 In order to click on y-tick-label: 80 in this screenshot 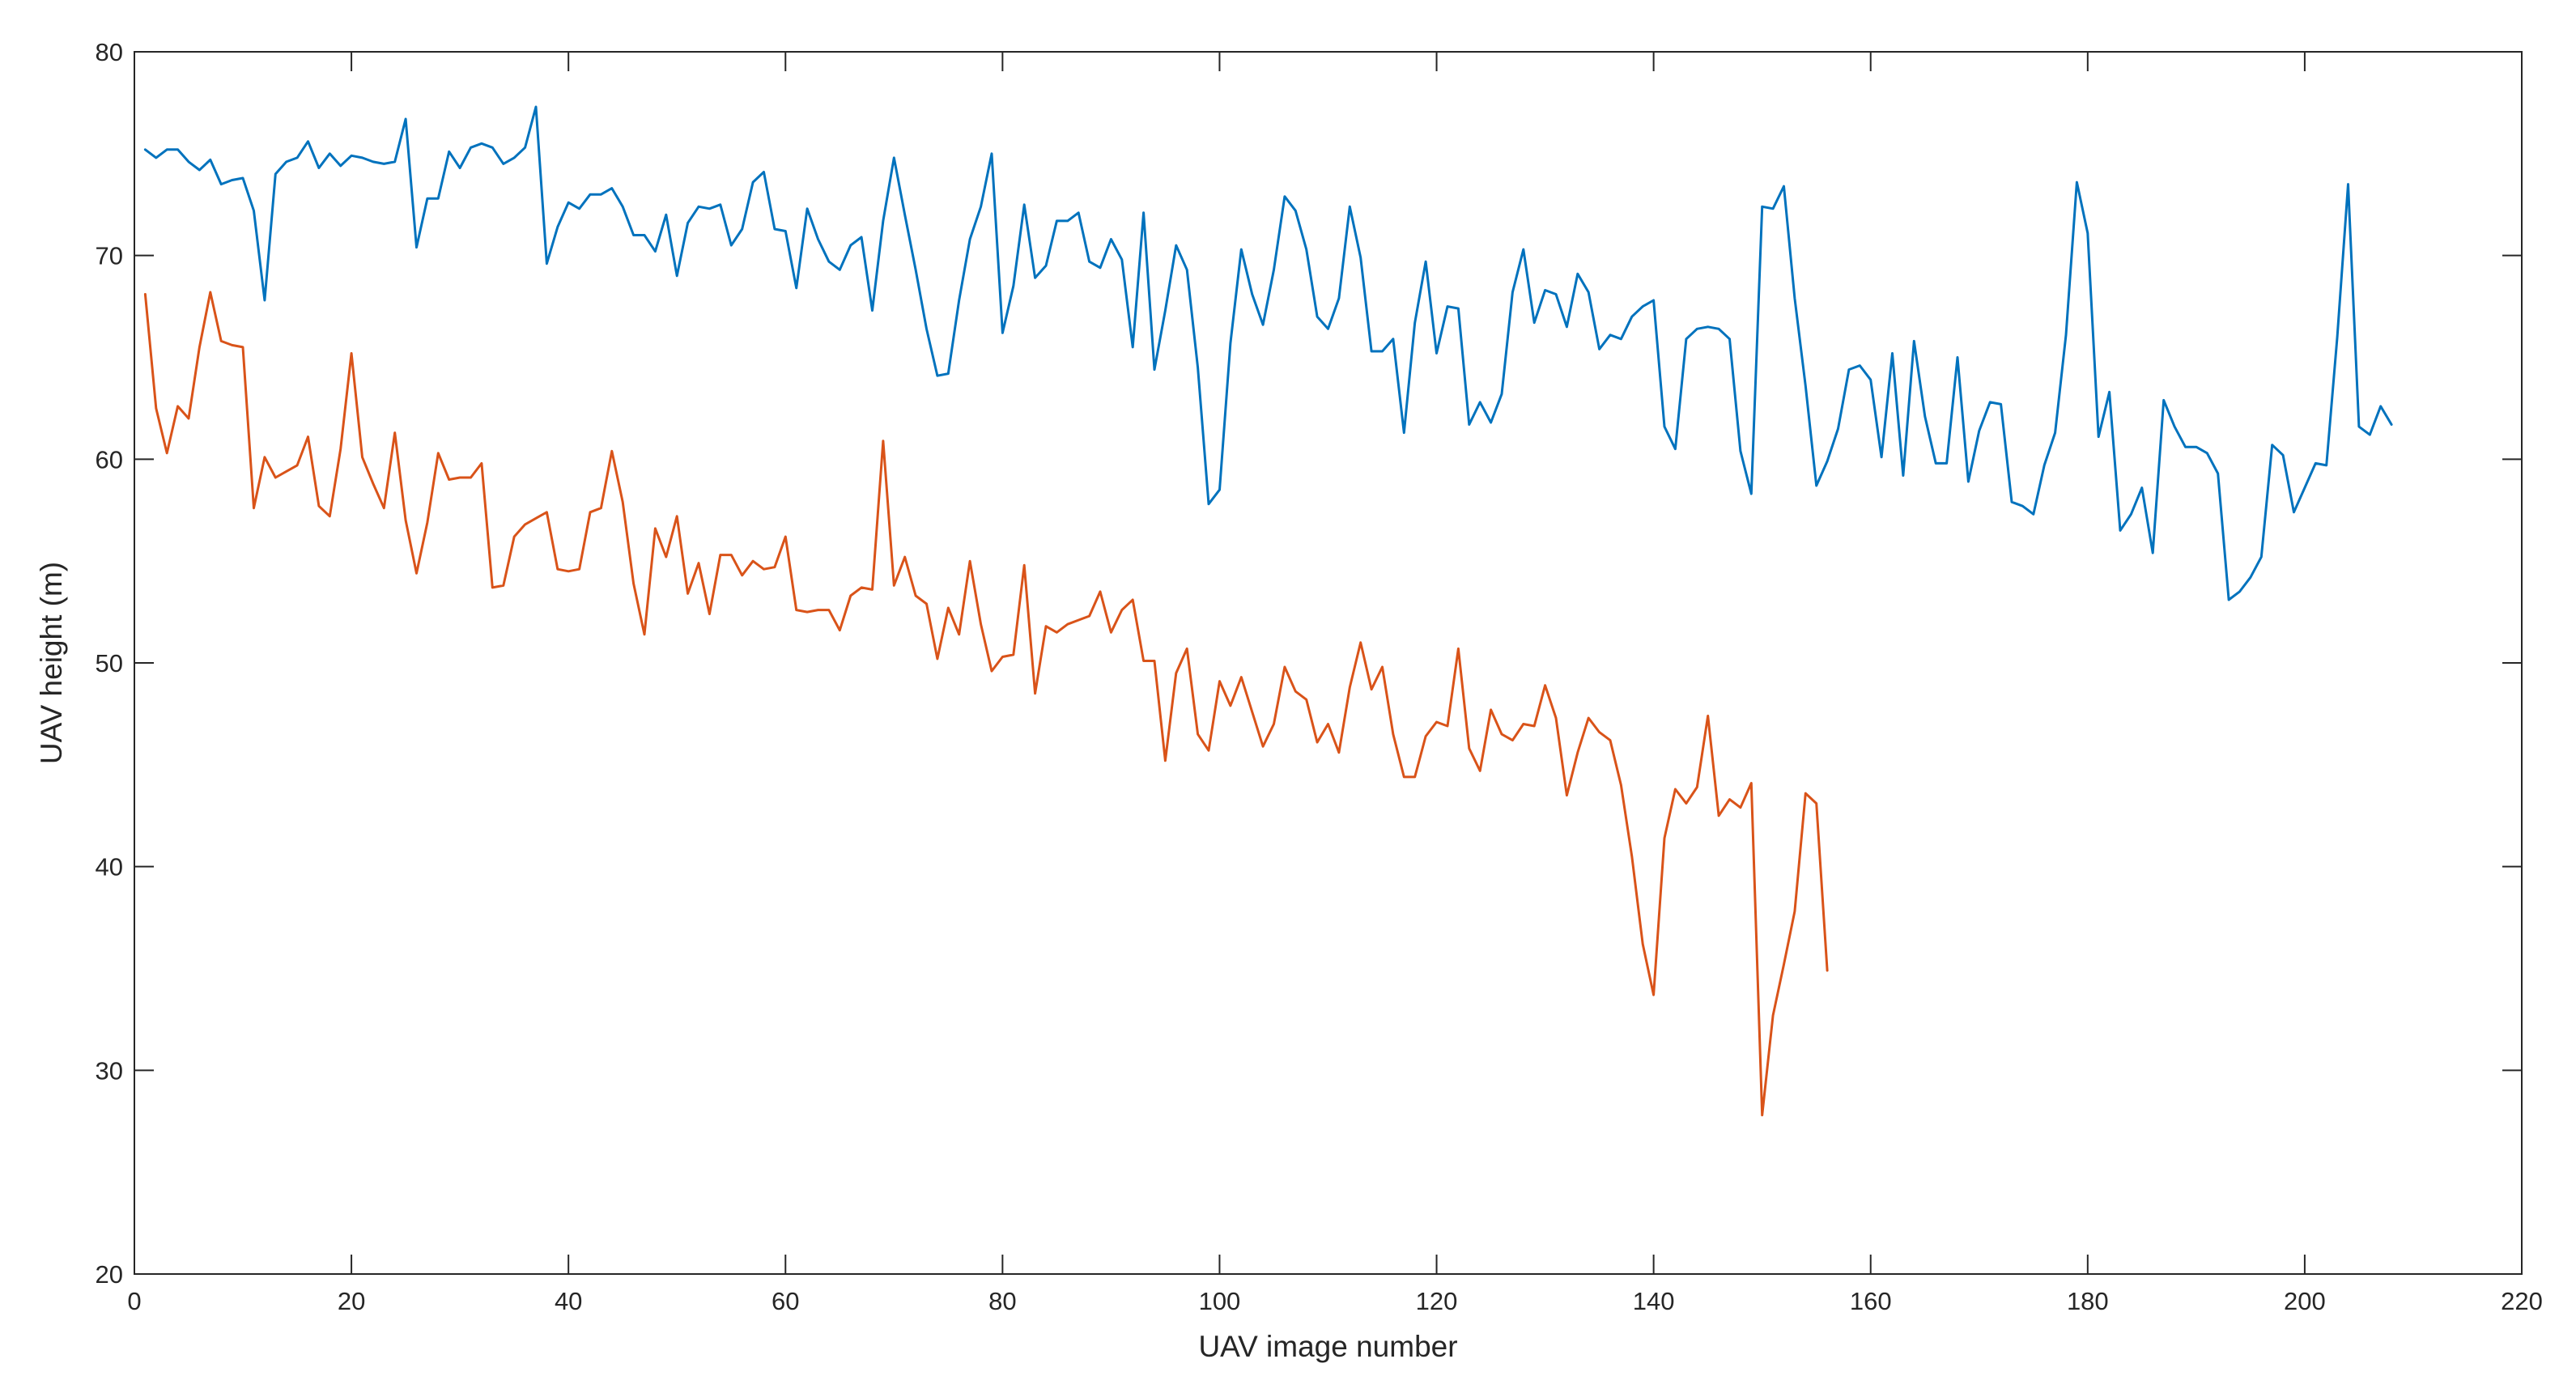, I will do `click(110, 52)`.